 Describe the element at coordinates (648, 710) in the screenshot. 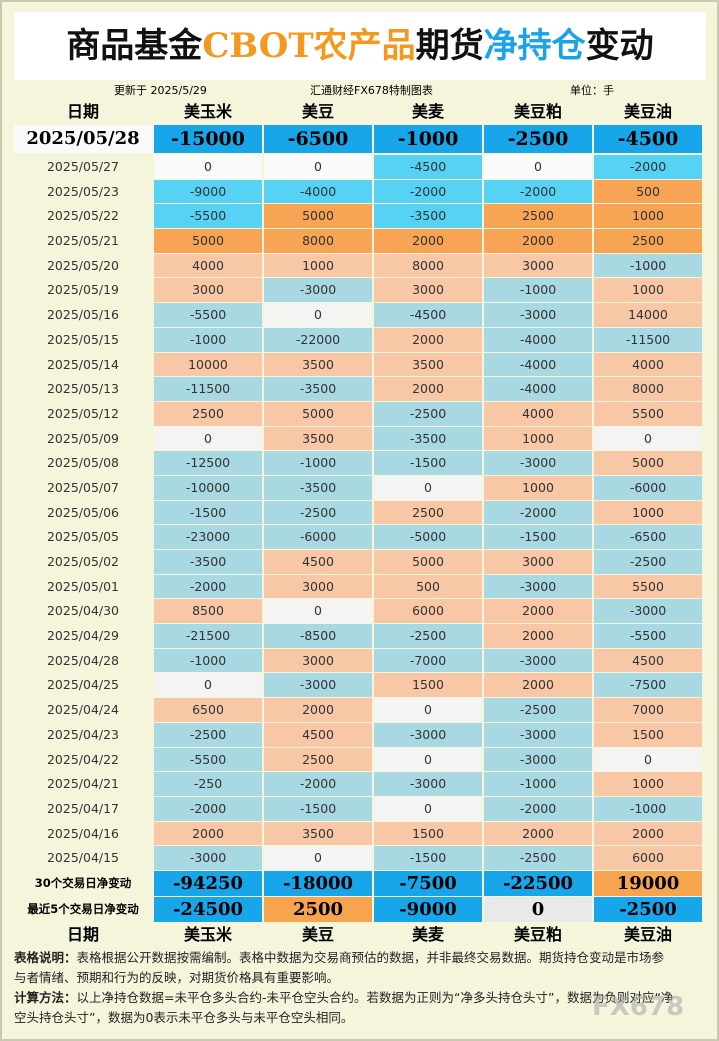

I see `value-cell: 7000` at that location.